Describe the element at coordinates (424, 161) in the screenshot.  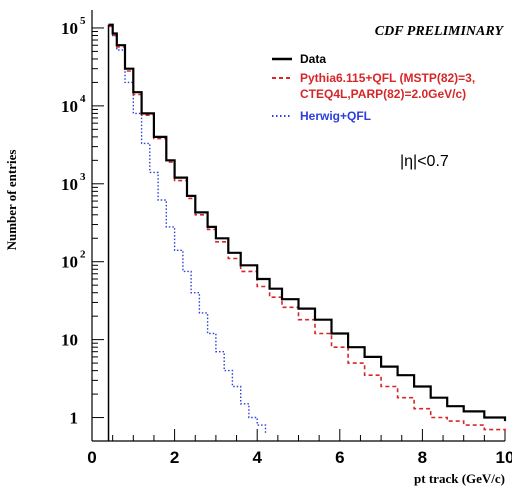
I see `eta-annotation: |η|<0.7` at that location.